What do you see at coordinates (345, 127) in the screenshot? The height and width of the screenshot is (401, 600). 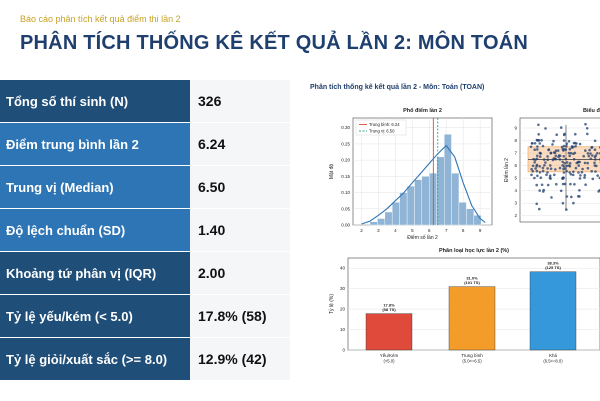 I see `histogram-ytick-label: 0.30` at bounding box center [345, 127].